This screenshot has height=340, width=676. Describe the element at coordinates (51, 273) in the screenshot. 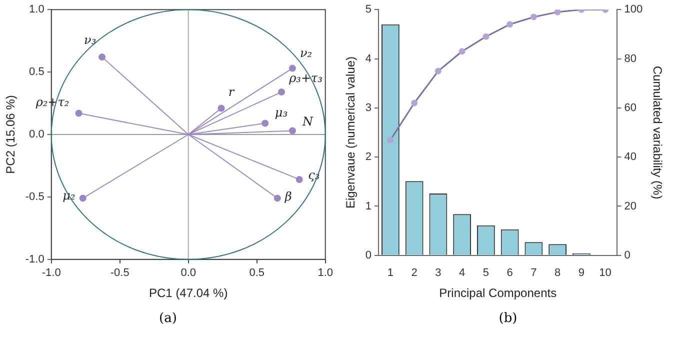

I see `x-tick-label: -1.0` at that location.